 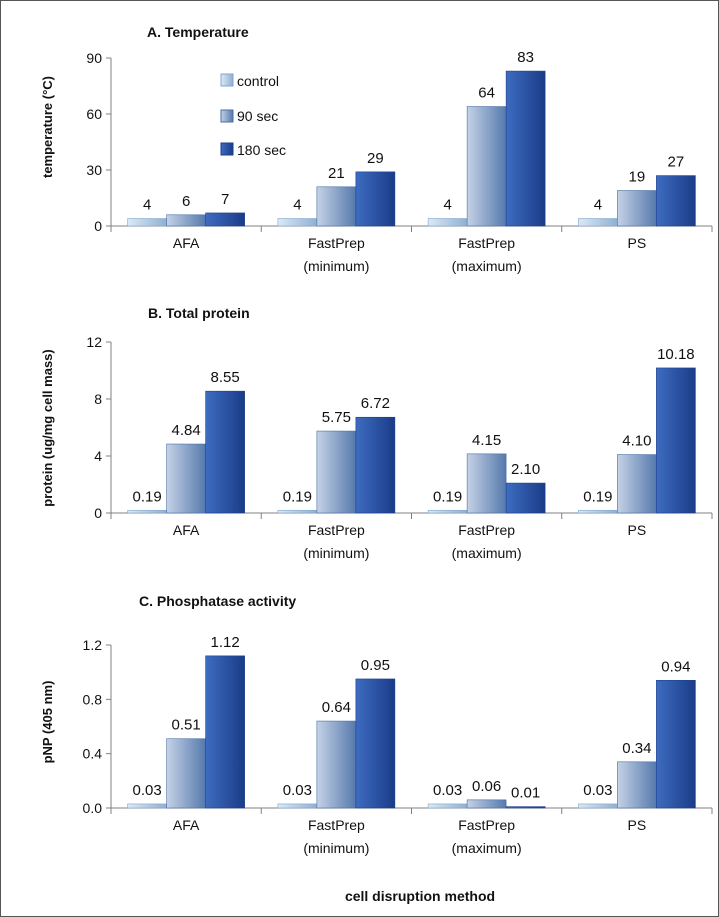 What do you see at coordinates (198, 32) in the screenshot?
I see `panel-title: A. Temperature` at bounding box center [198, 32].